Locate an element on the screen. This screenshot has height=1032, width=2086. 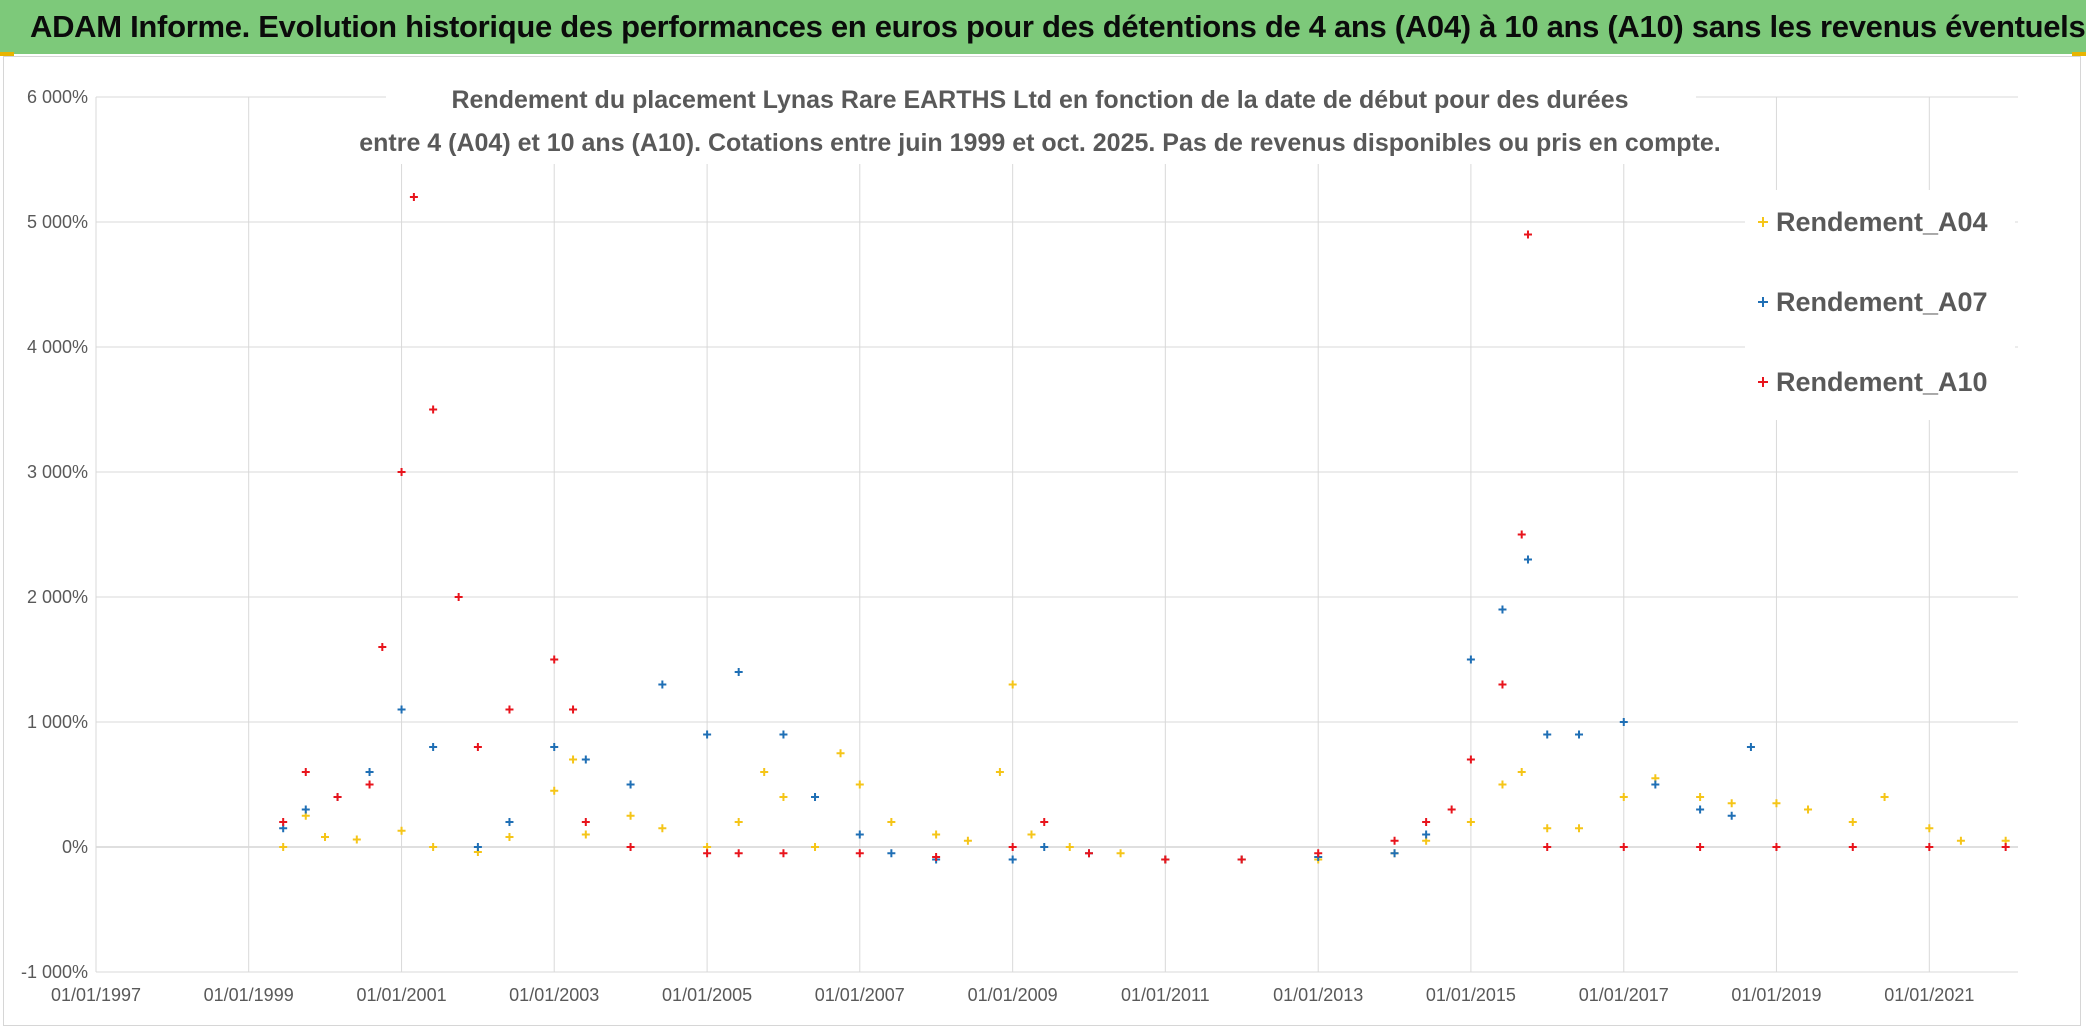
x-tick-label: 01/01/1999 is located at coordinates (249, 995).